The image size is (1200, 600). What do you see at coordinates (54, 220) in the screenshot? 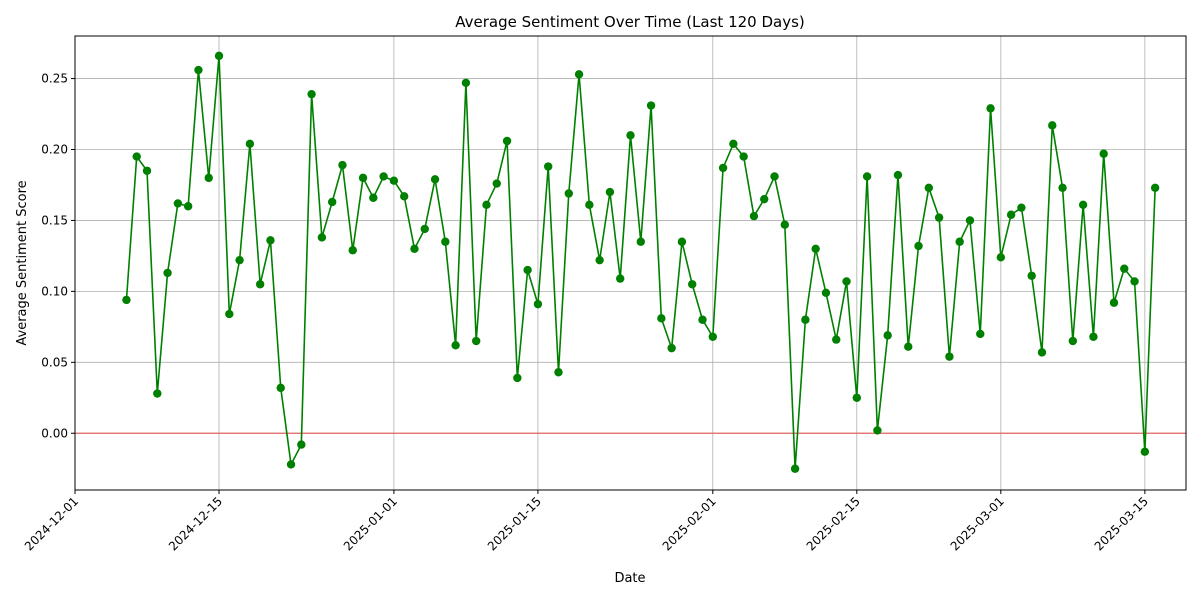
I see `y-tick-label: 0.15` at bounding box center [54, 220].